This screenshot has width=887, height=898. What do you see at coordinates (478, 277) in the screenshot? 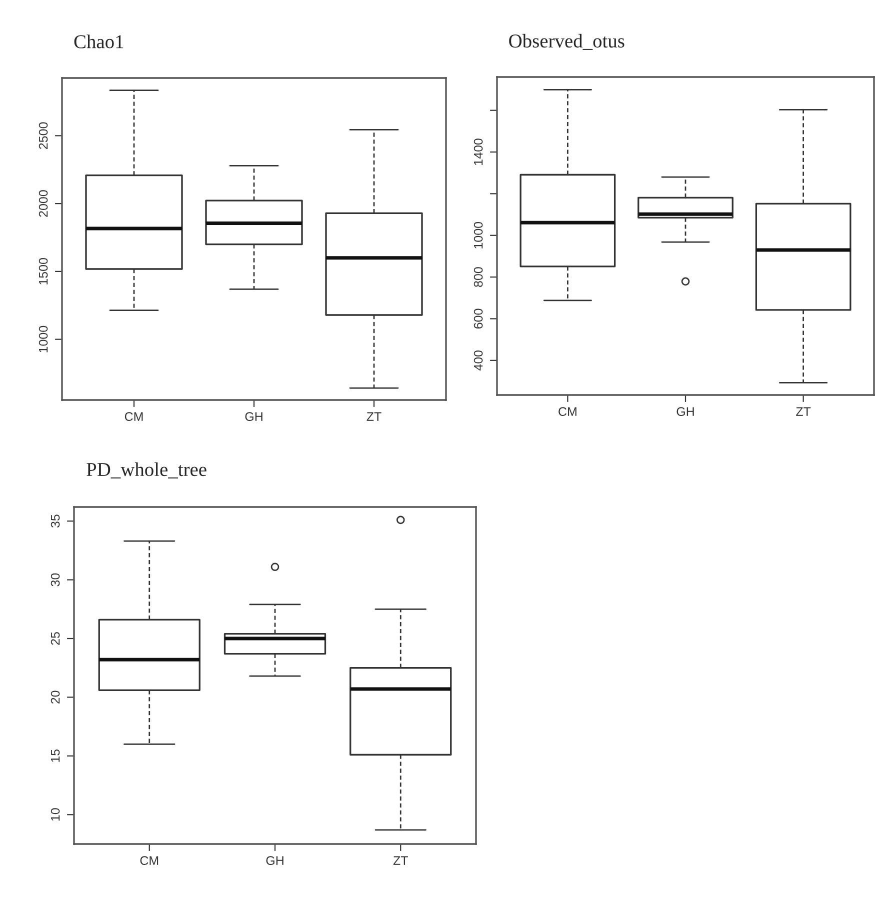
I see `y-tick-label: 800` at bounding box center [478, 277].